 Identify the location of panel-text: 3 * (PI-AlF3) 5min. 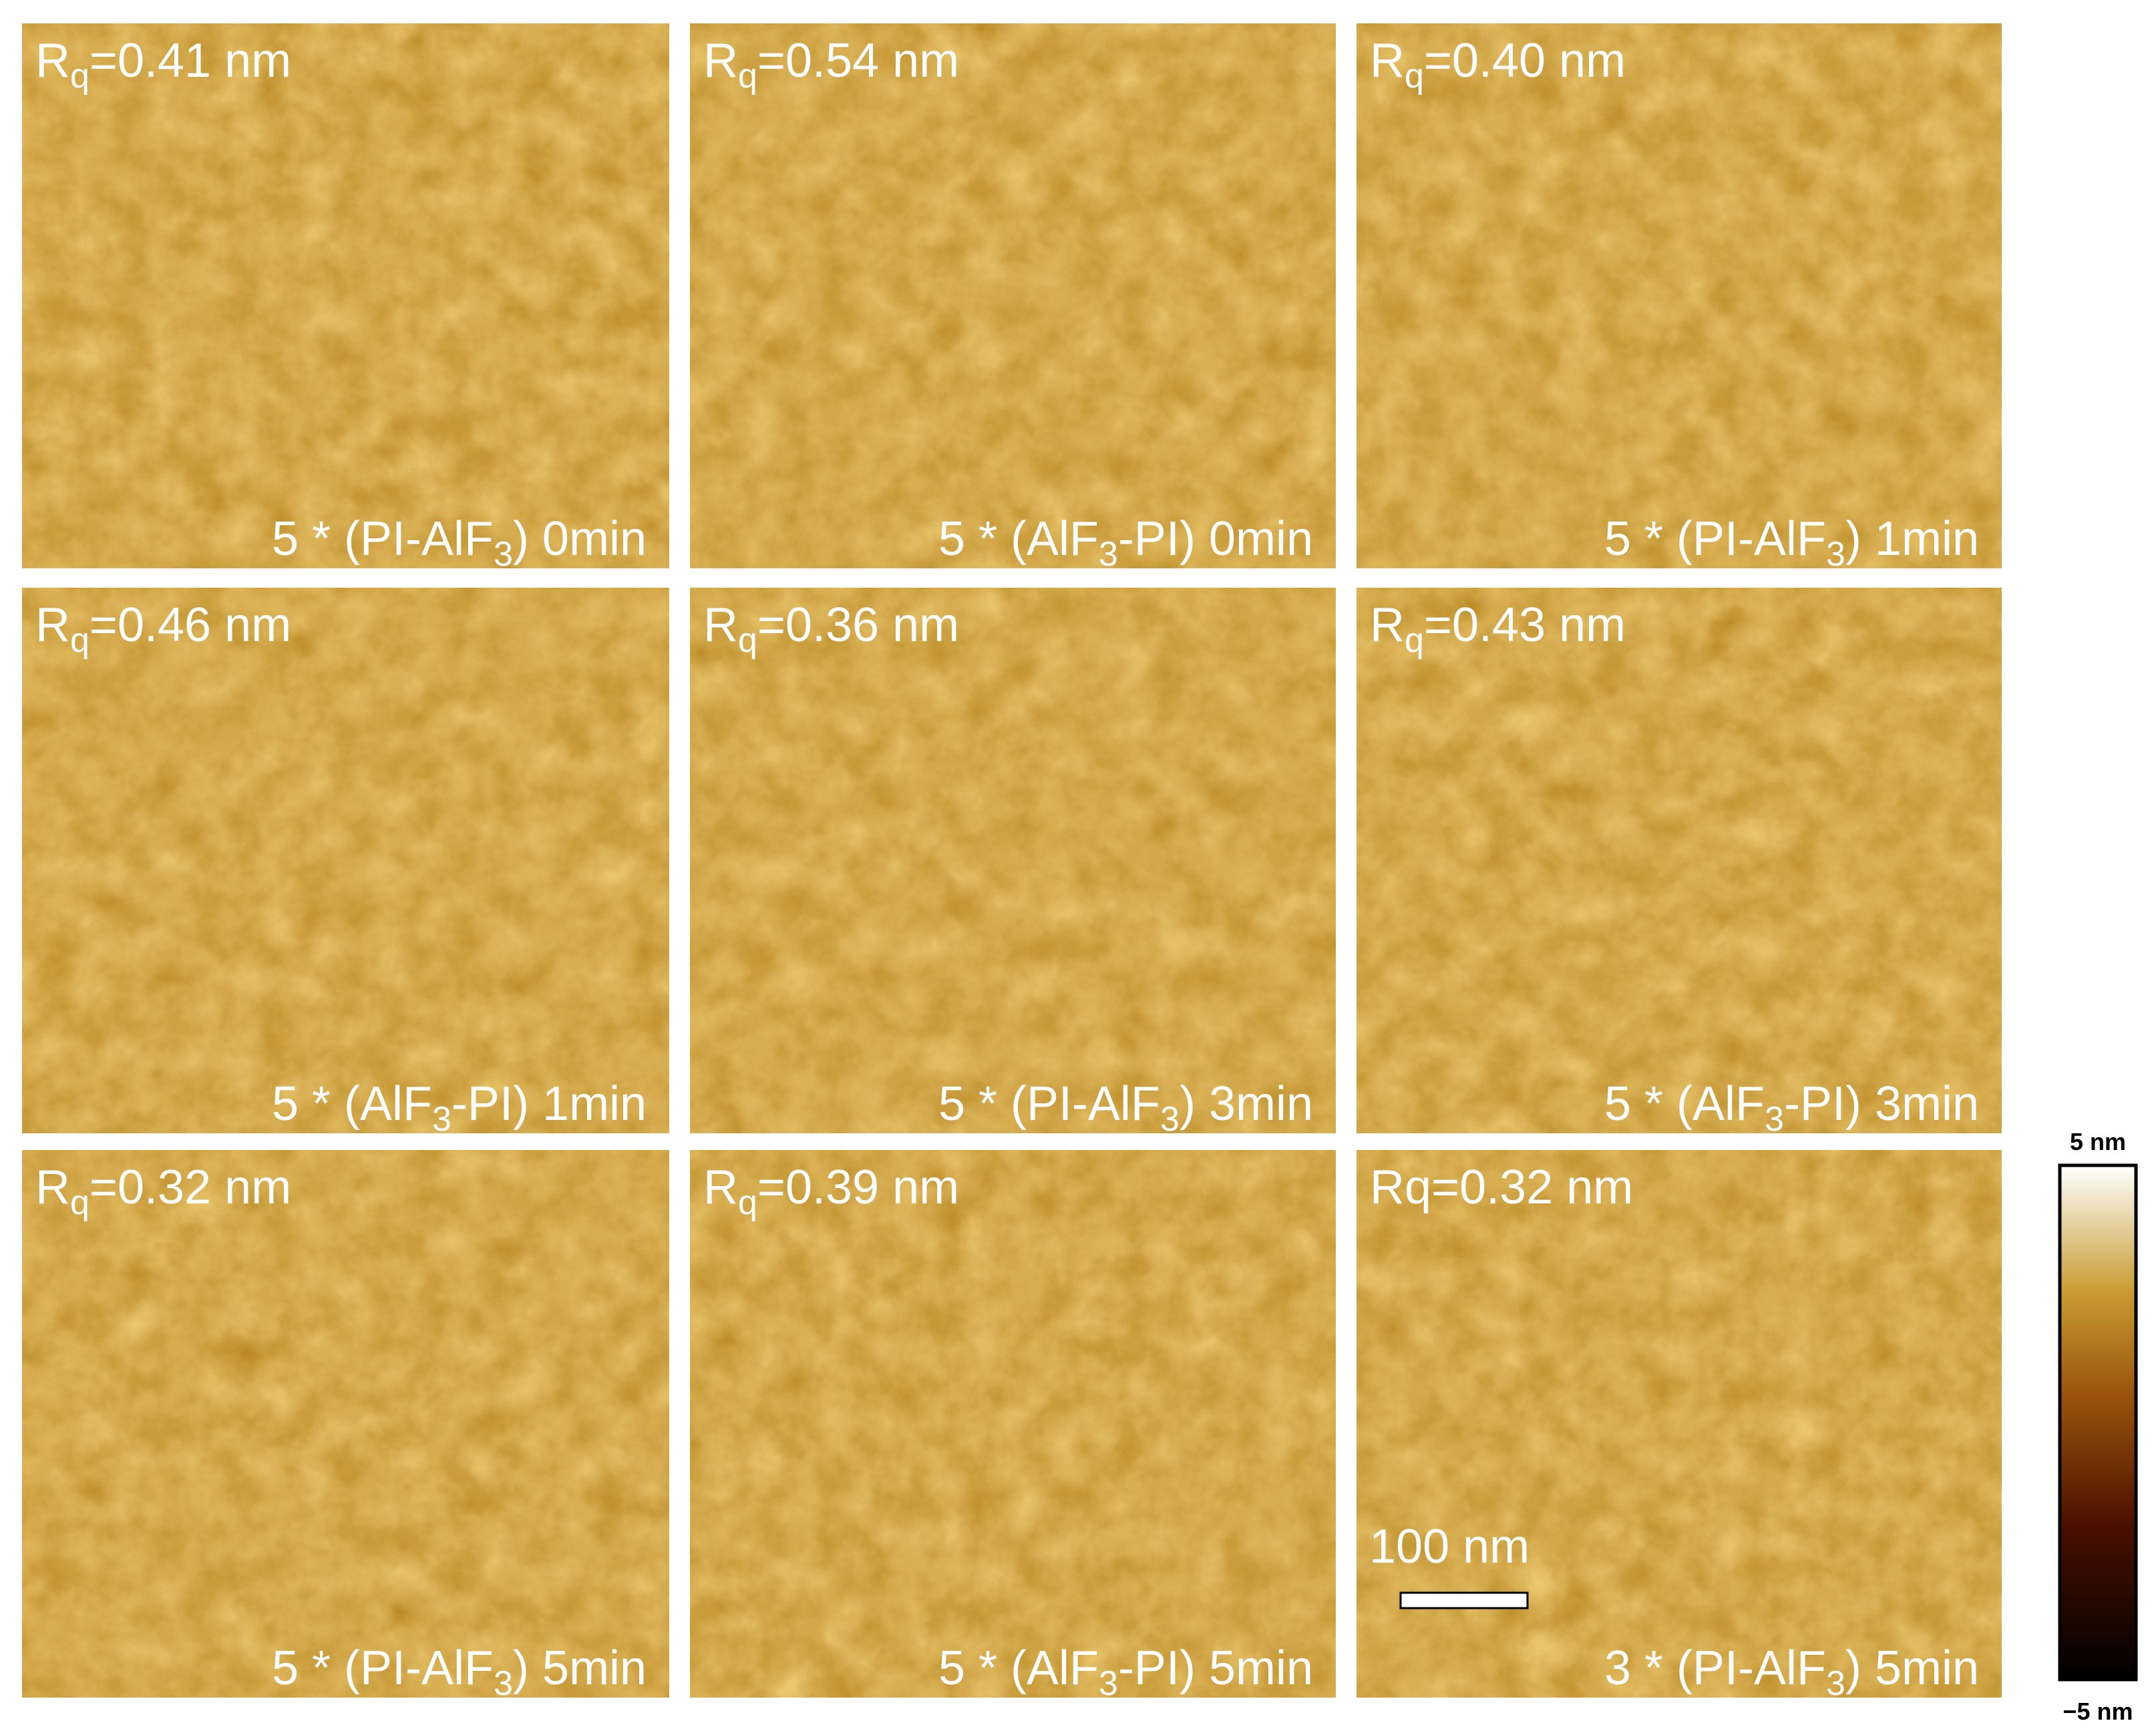
(1791, 1672).